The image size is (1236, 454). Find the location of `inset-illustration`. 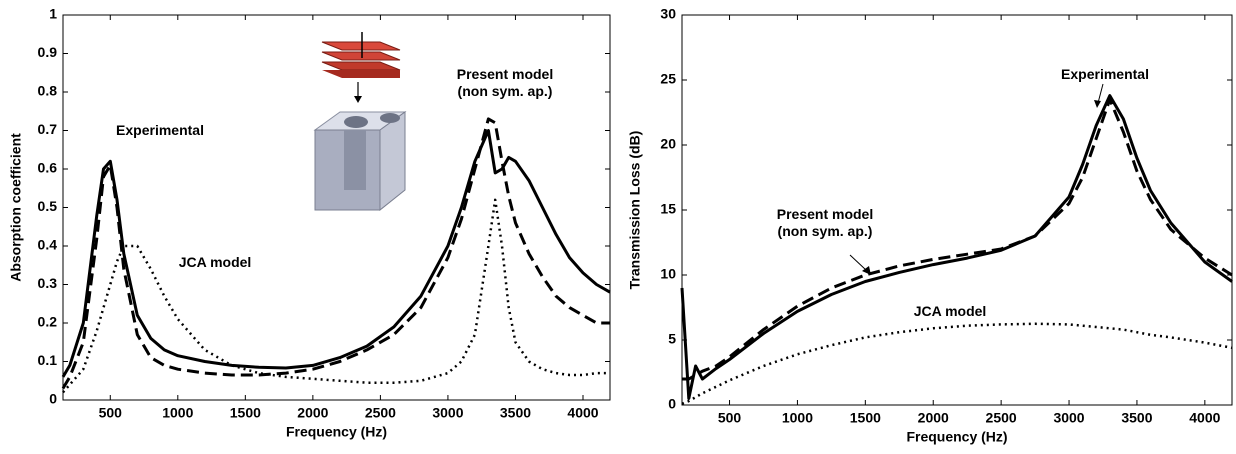

inset-illustration is located at coordinates (360, 122).